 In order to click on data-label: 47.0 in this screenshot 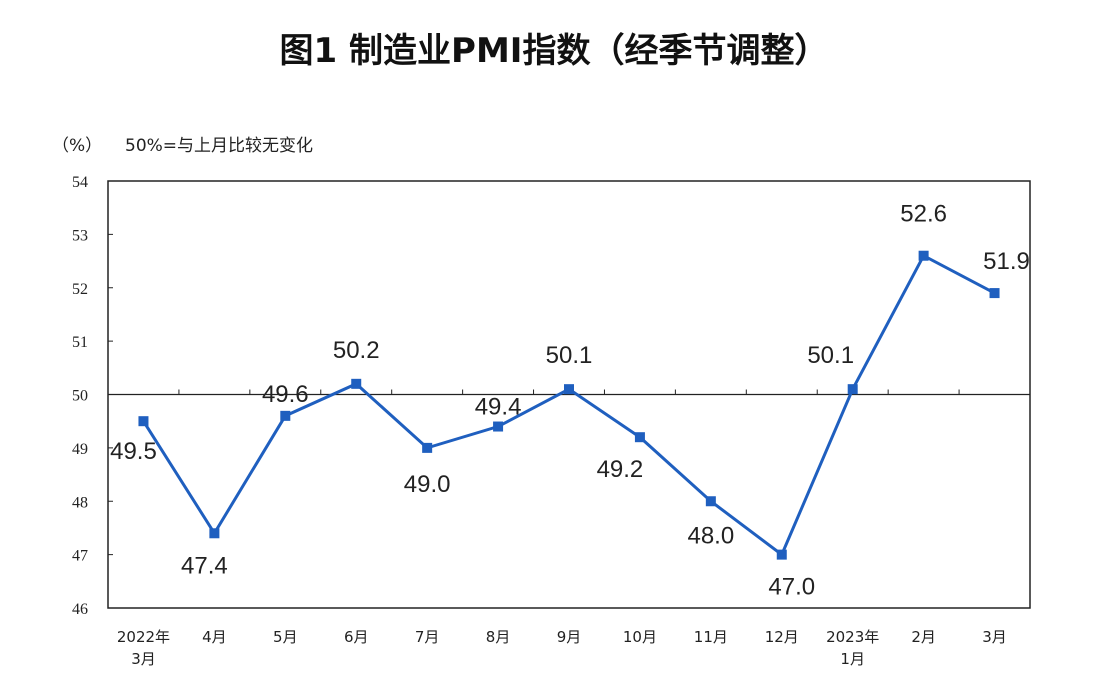, I will do `click(791, 587)`.